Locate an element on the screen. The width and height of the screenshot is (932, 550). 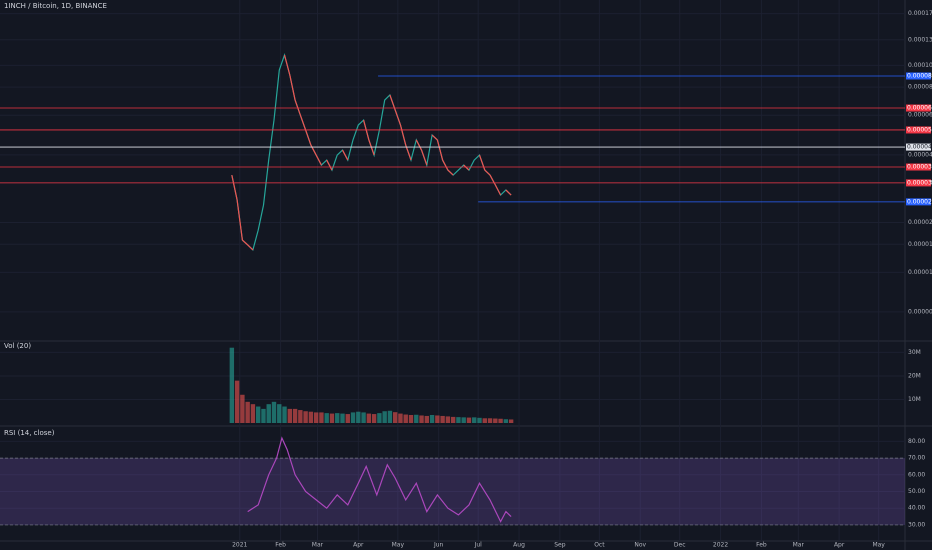
y-tick-label: 50.00 is located at coordinates (916, 491).